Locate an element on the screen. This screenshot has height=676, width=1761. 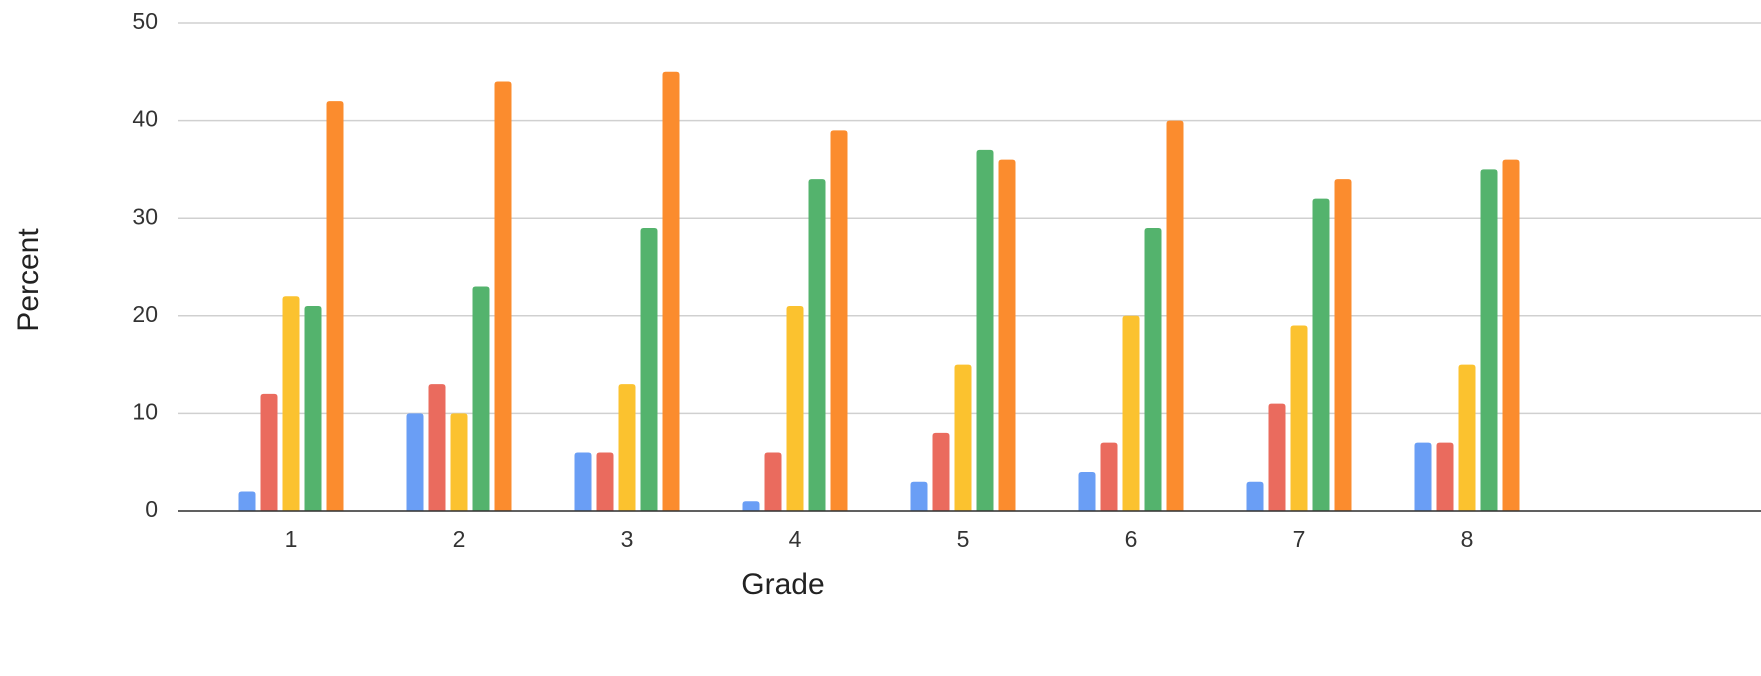
x-tick-label: 3 is located at coordinates (627, 539).